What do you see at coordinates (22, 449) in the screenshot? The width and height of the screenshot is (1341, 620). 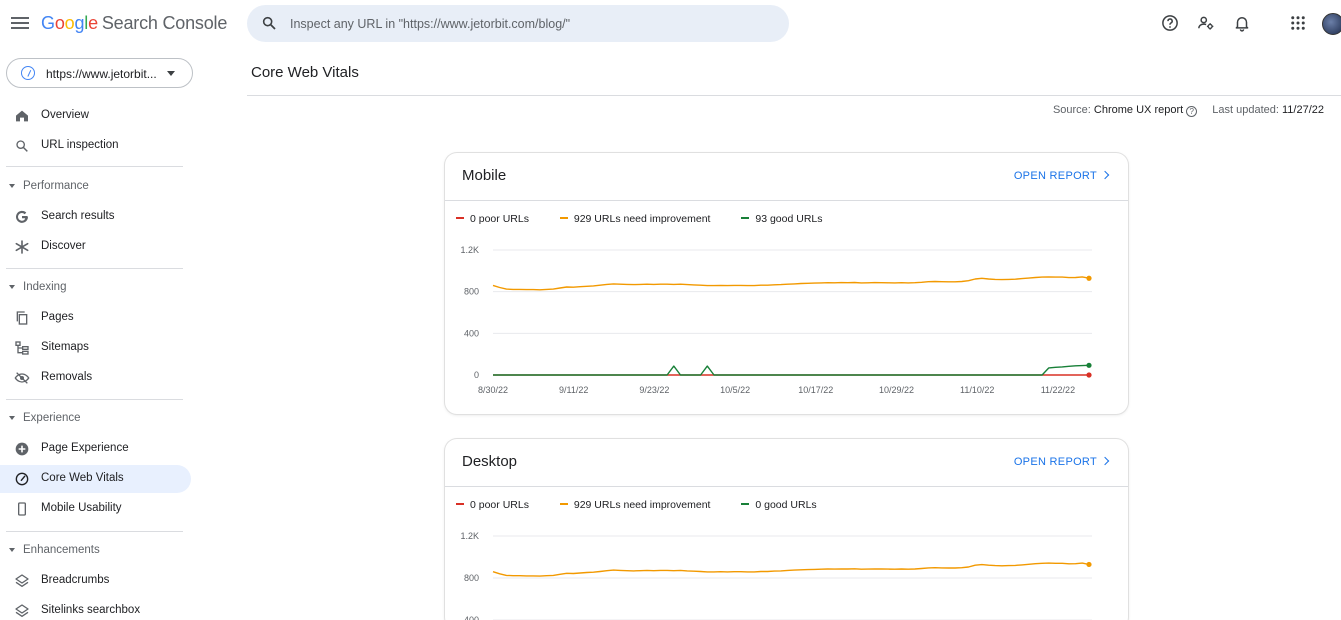 I see `plus-circle-icon` at bounding box center [22, 449].